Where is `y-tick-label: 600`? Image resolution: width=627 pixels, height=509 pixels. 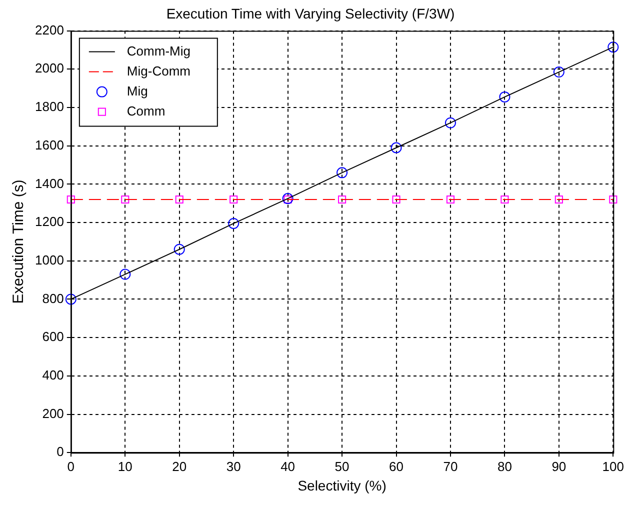
y-tick-label: 600 is located at coordinates (53, 336).